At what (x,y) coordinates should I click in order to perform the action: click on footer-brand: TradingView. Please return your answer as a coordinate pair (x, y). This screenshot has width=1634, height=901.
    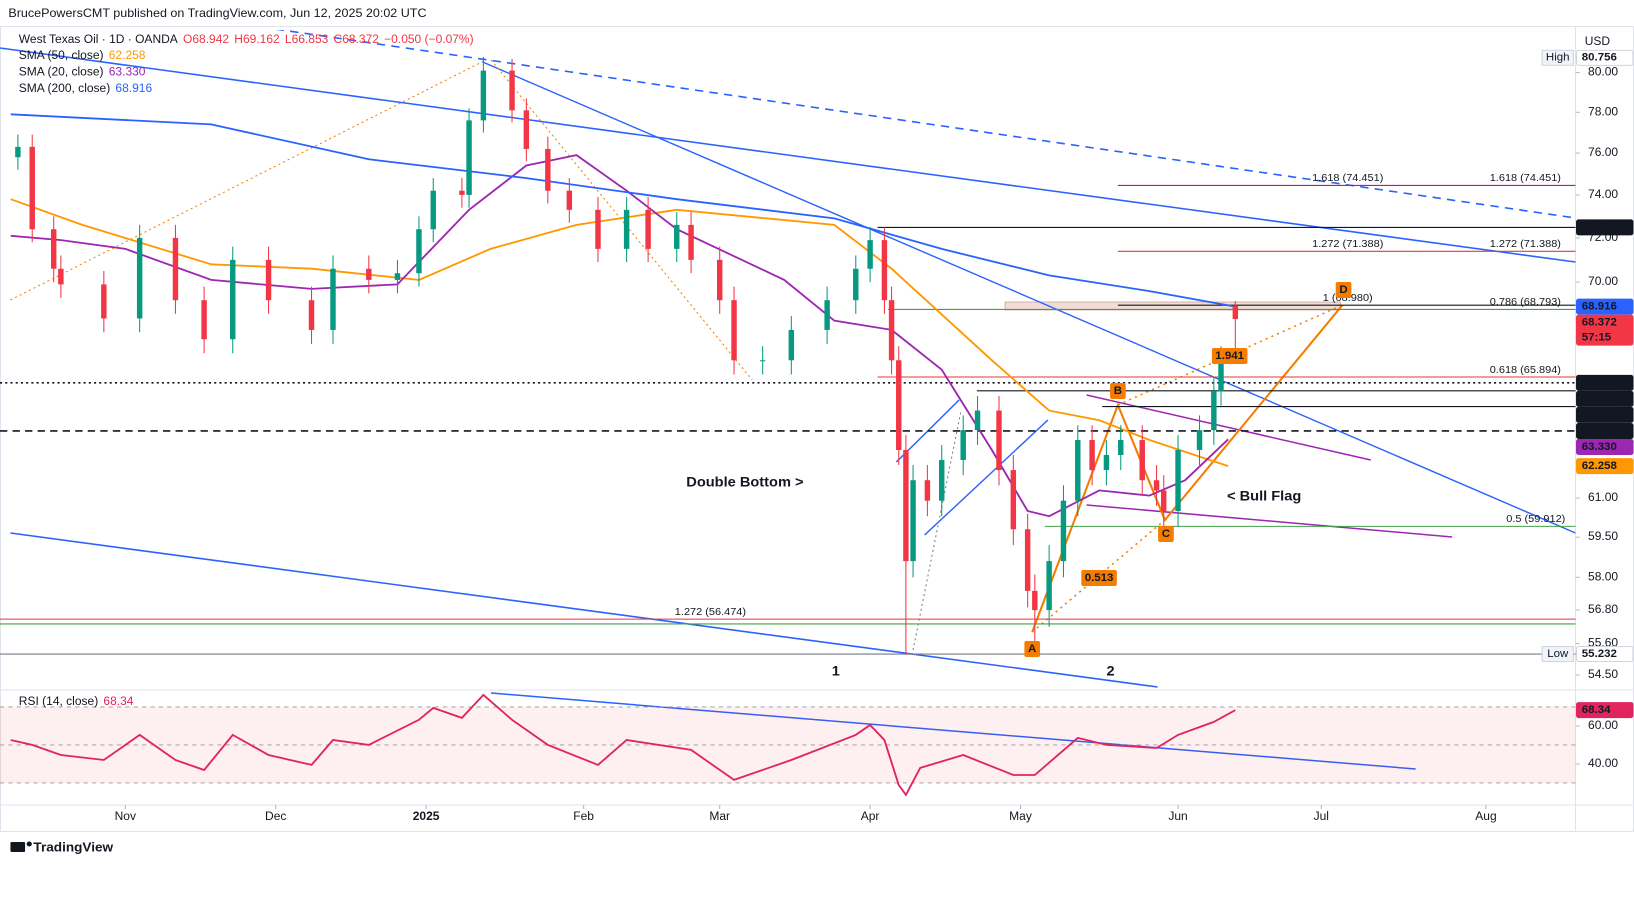
    Looking at the image, I should click on (73, 847).